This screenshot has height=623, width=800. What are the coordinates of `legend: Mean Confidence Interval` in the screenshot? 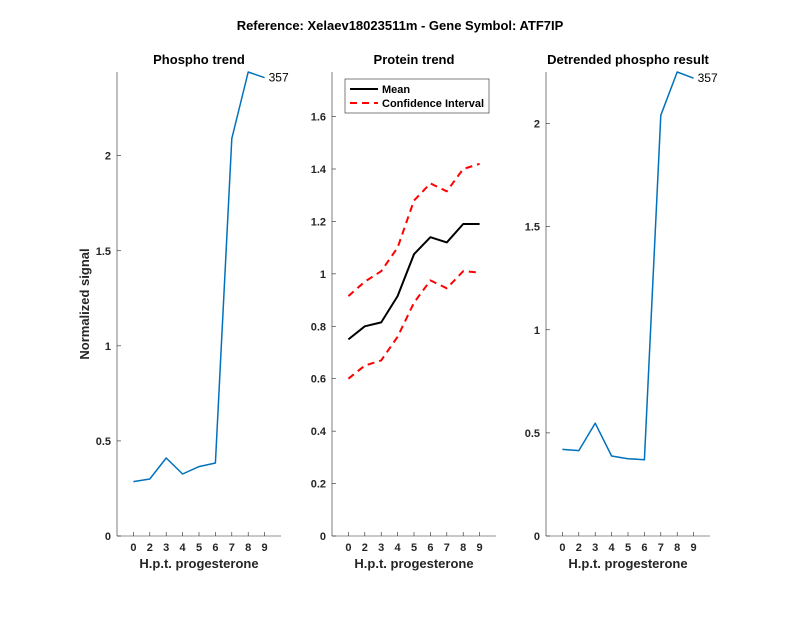 It's located at (417, 96).